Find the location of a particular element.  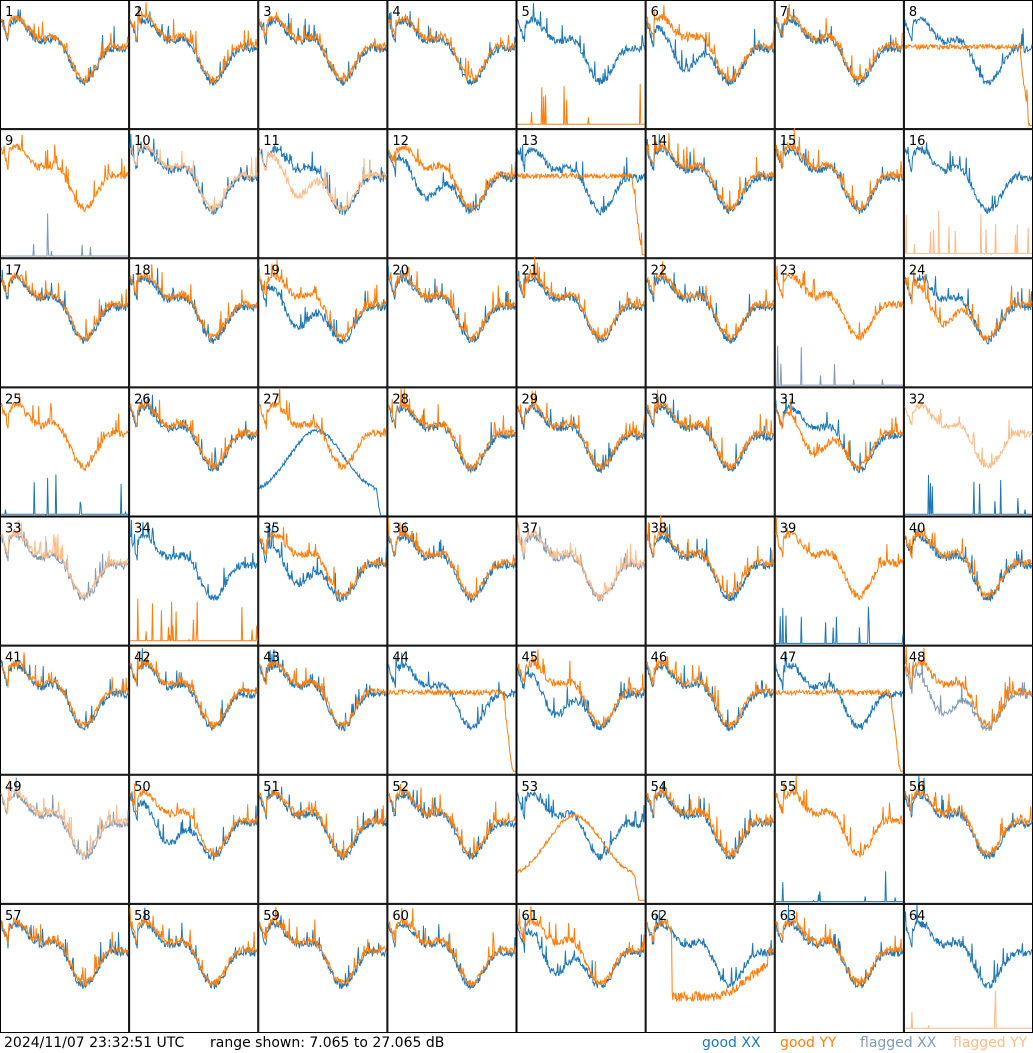

panel-21: 21 is located at coordinates (581, 322).